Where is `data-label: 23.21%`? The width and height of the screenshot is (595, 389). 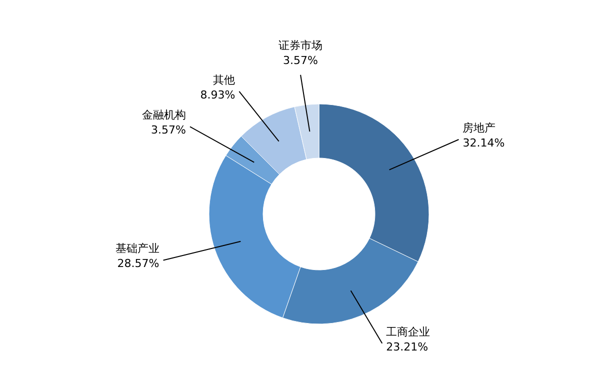
data-label: 23.21% is located at coordinates (407, 347).